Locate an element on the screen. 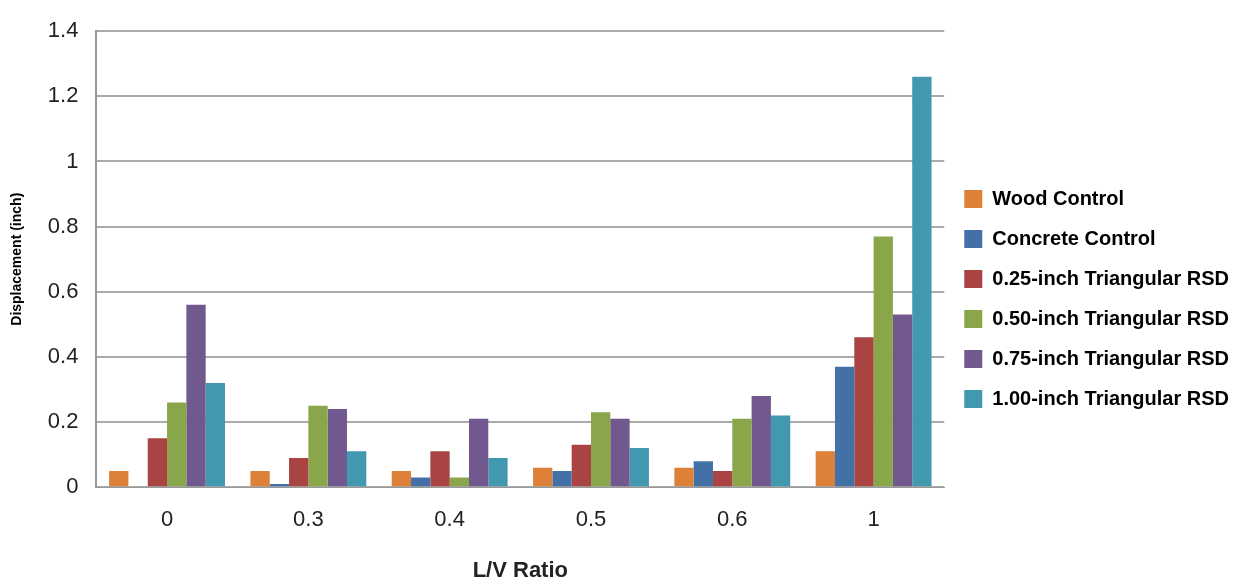  y-tick-label: 0 is located at coordinates (72, 486).